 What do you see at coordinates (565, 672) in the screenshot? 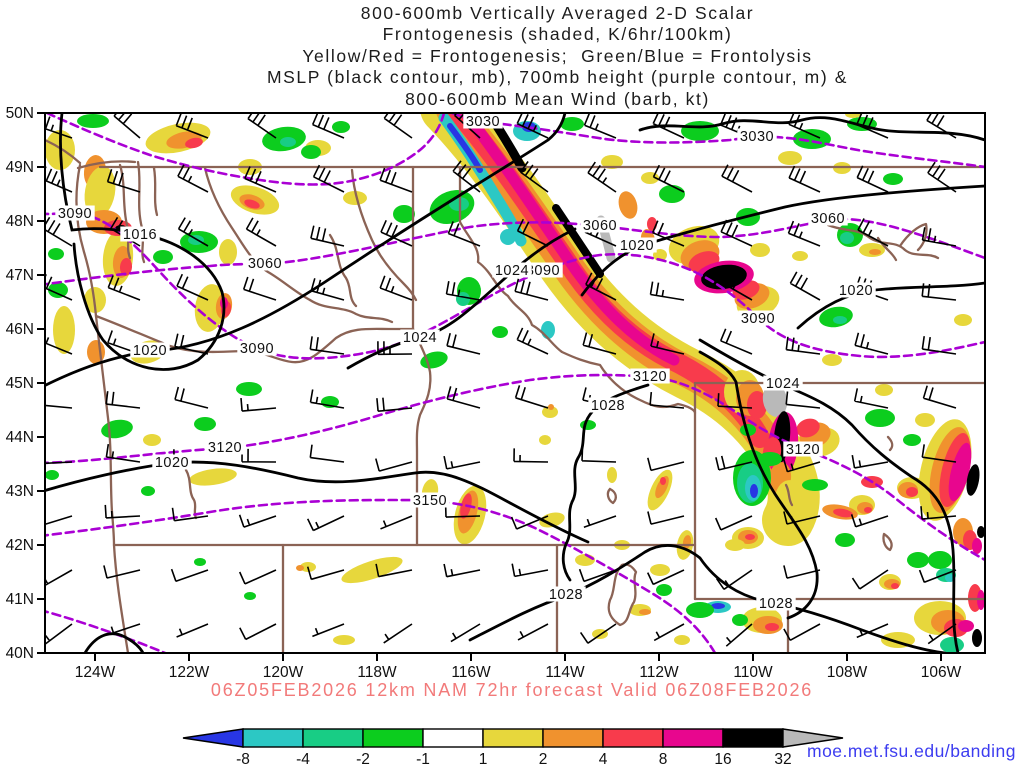
I see `lon-tick-label: 114W` at bounding box center [565, 672].